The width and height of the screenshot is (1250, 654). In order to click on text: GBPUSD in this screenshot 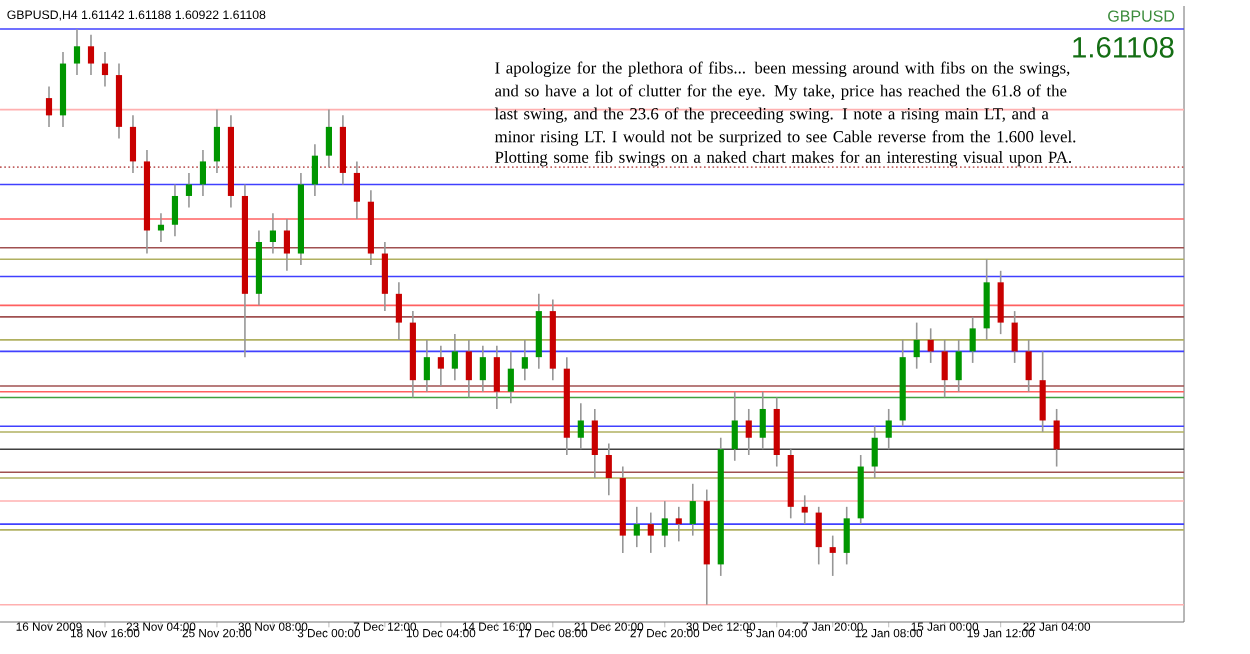, I will do `click(1141, 16)`.